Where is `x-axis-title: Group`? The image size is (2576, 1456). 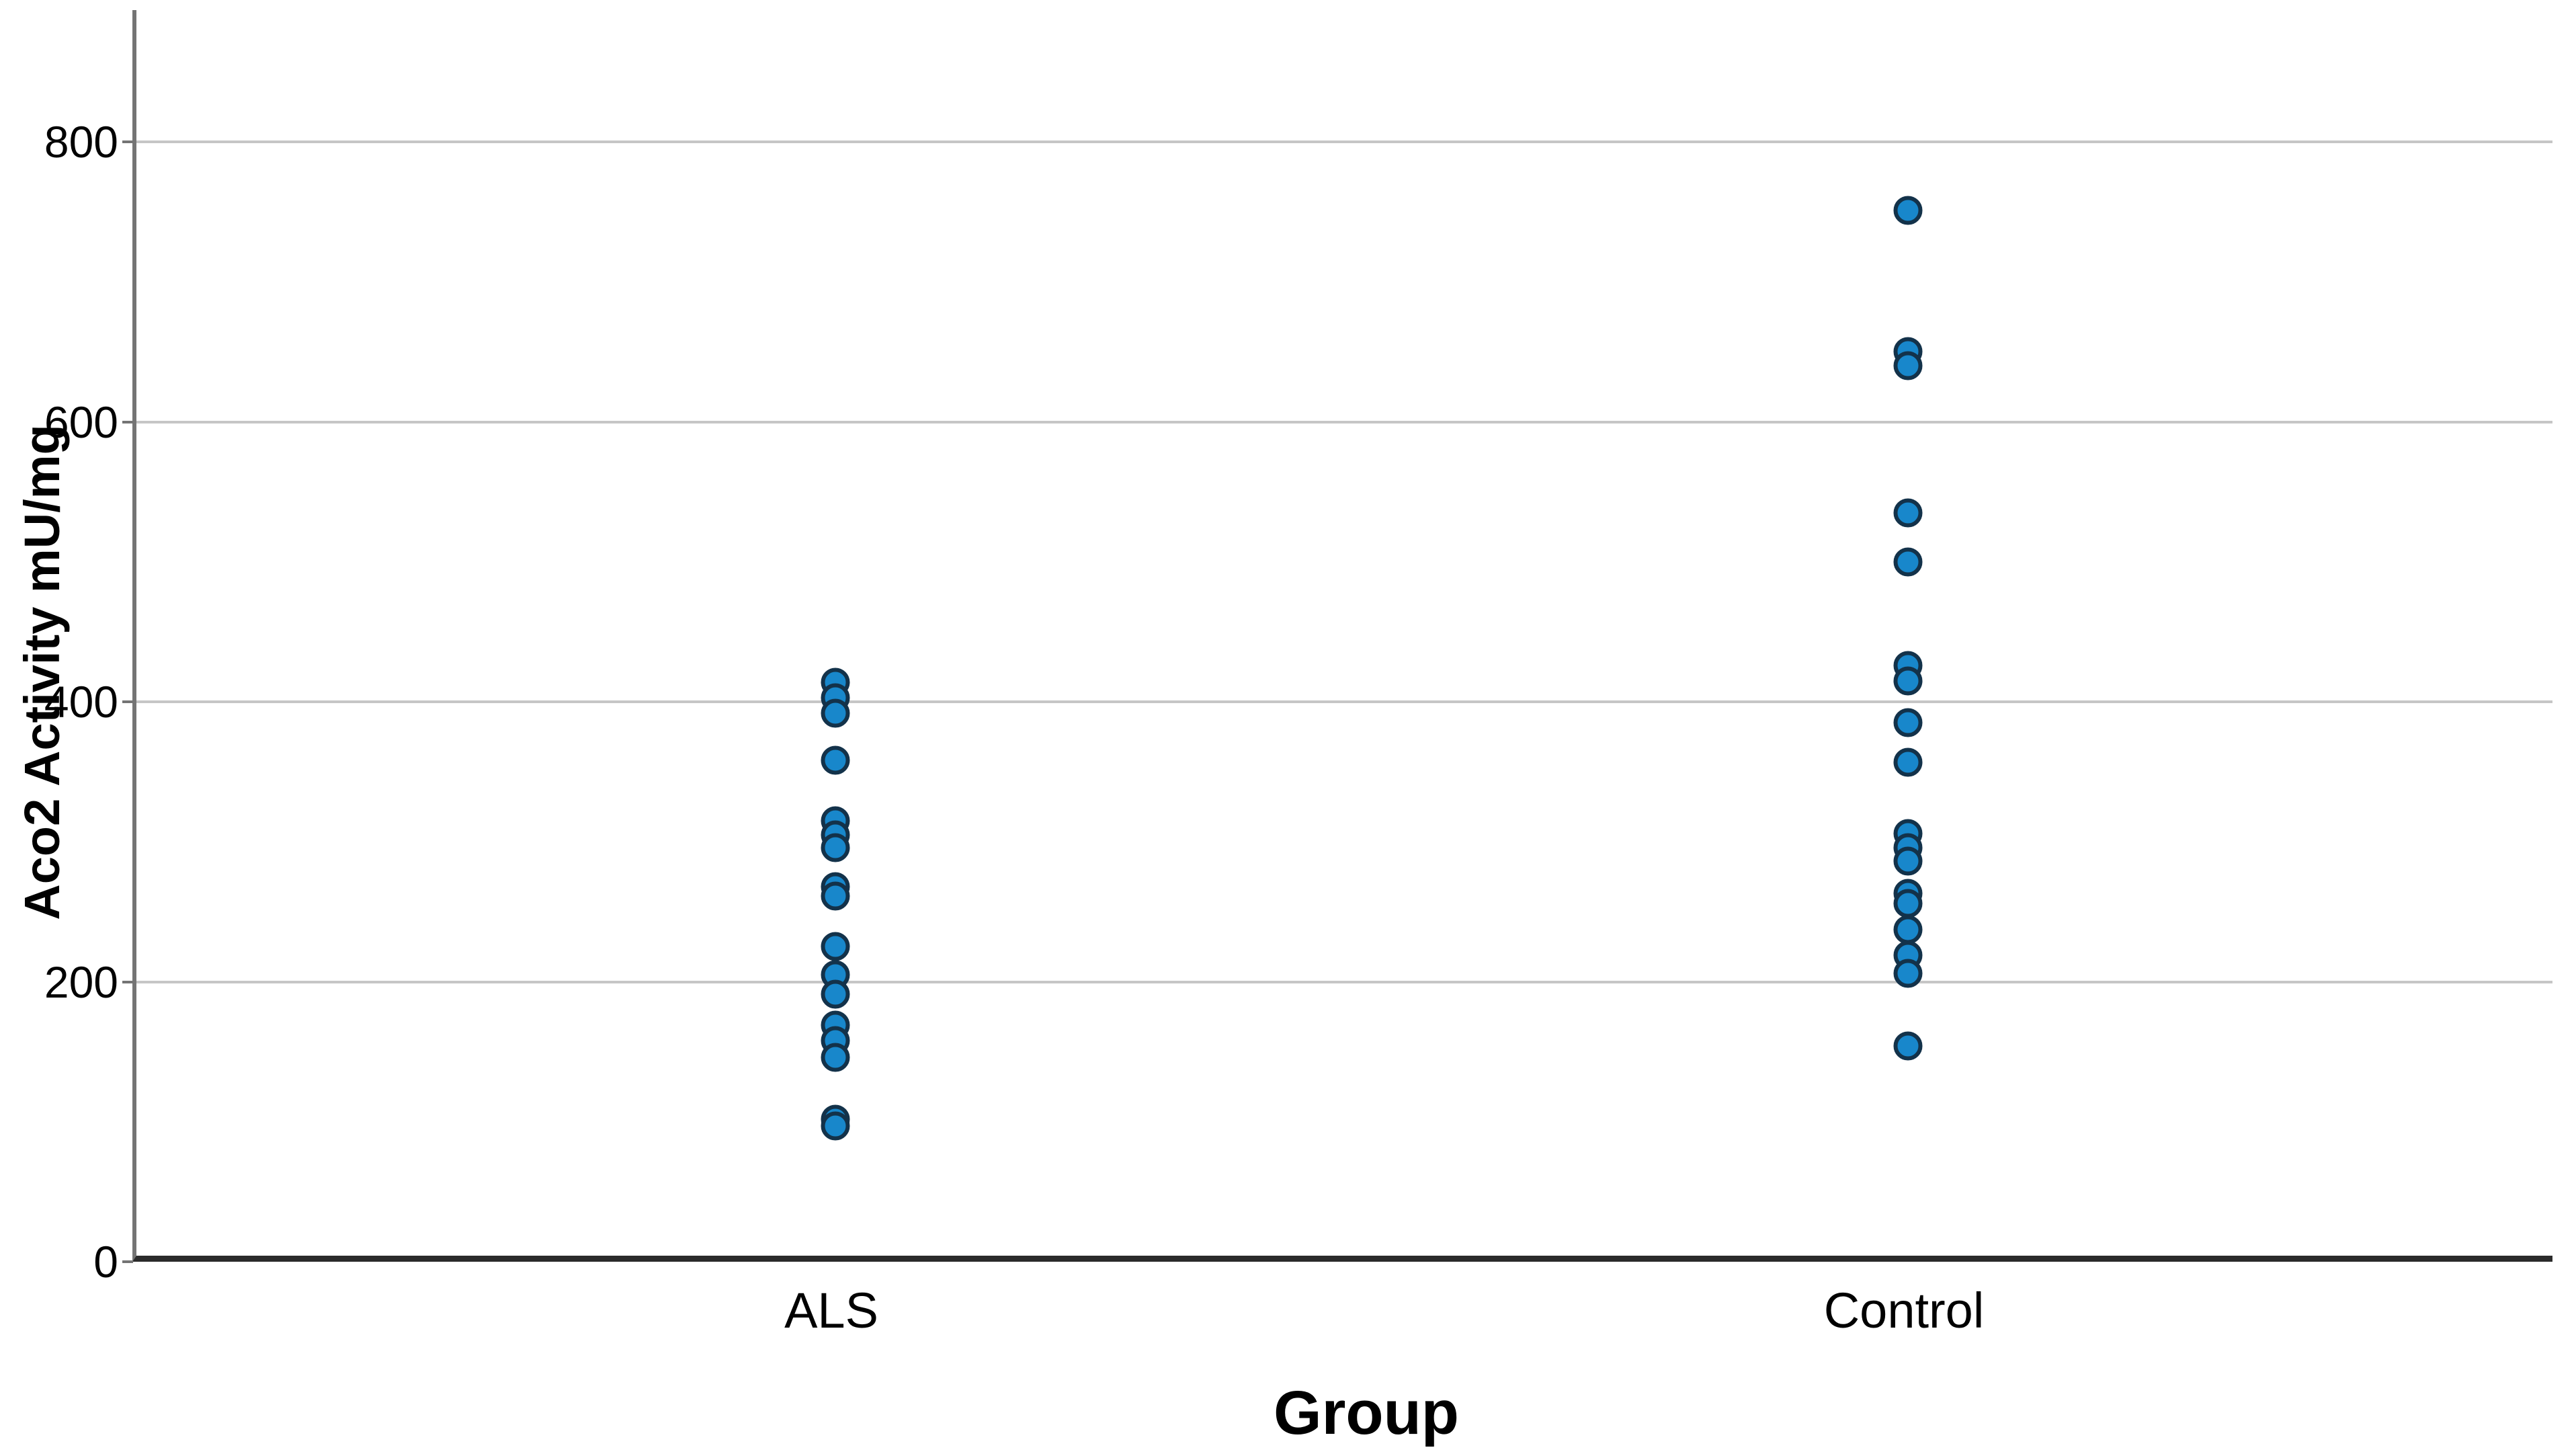
x-axis-title: Group is located at coordinates (1366, 1413).